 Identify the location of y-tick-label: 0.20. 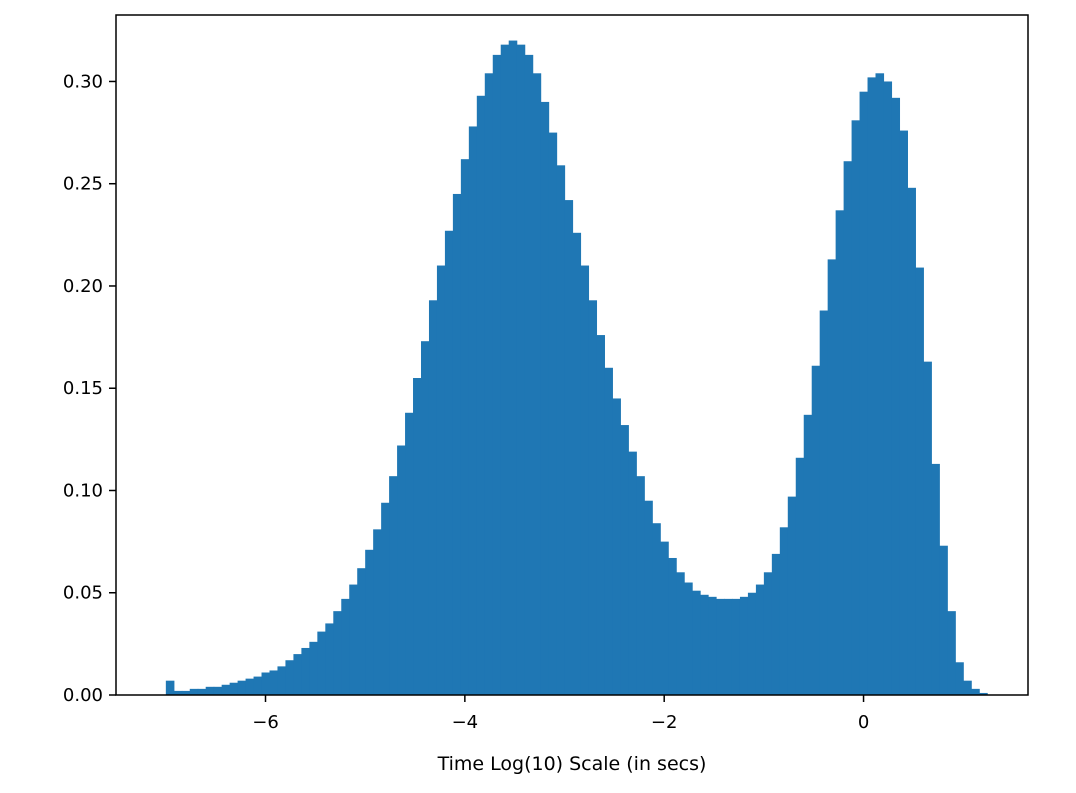
(83, 286).